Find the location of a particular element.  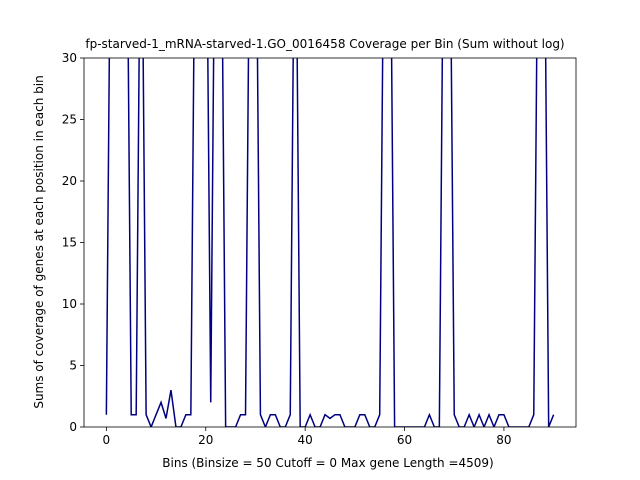

y-tick-label: 5 is located at coordinates (73, 366).